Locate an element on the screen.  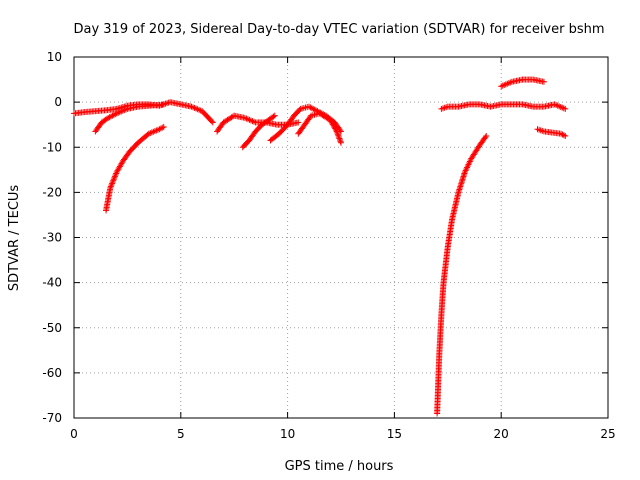
y-tick-label: -30 is located at coordinates (52, 238).